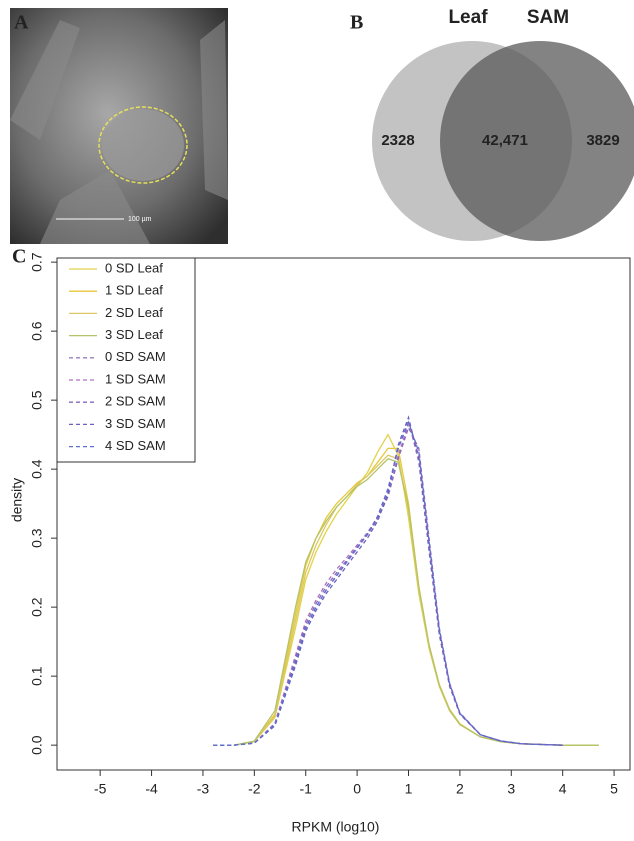 The height and width of the screenshot is (841, 634). What do you see at coordinates (134, 290) in the screenshot?
I see `legend-label: 1 SD Leaf` at bounding box center [134, 290].